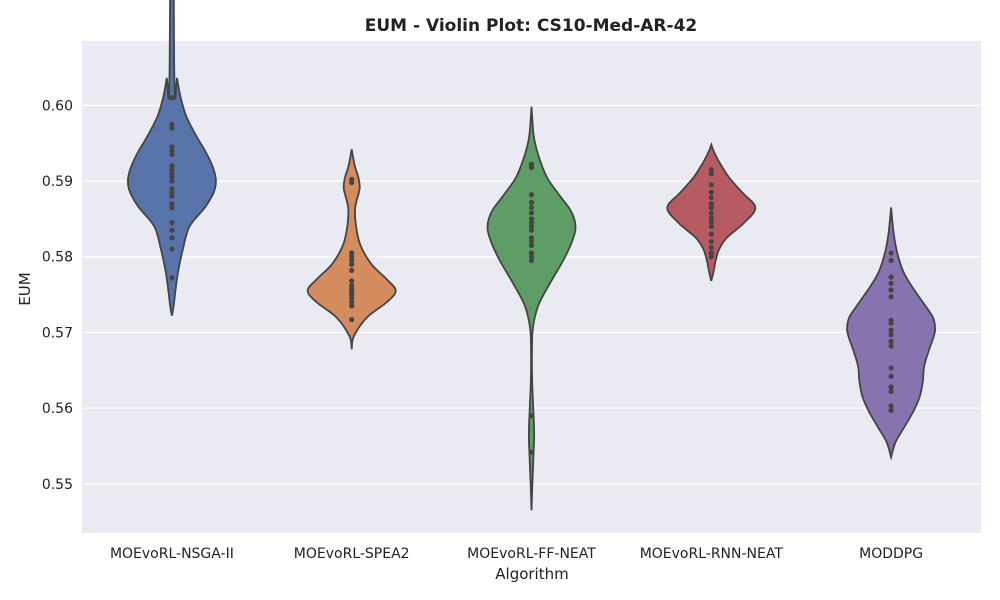 The width and height of the screenshot is (1000, 600). What do you see at coordinates (57, 333) in the screenshot?
I see `y-tick-label: 0.57` at bounding box center [57, 333].